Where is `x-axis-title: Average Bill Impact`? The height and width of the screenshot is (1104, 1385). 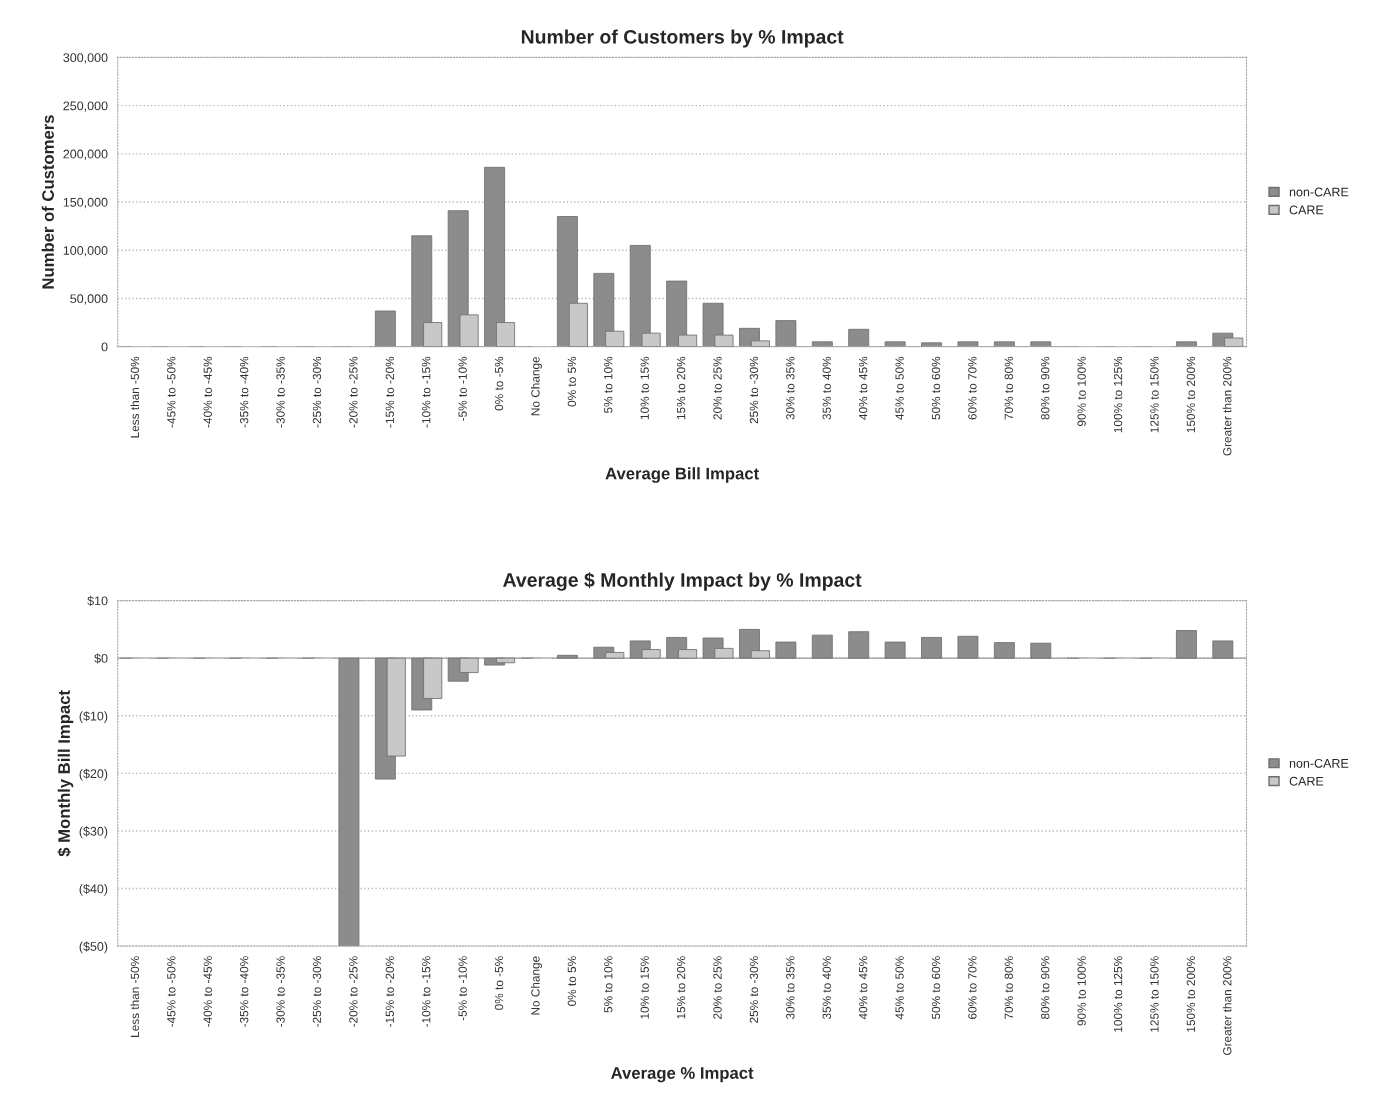
x-axis-title: Average Bill Impact is located at coordinates (682, 475).